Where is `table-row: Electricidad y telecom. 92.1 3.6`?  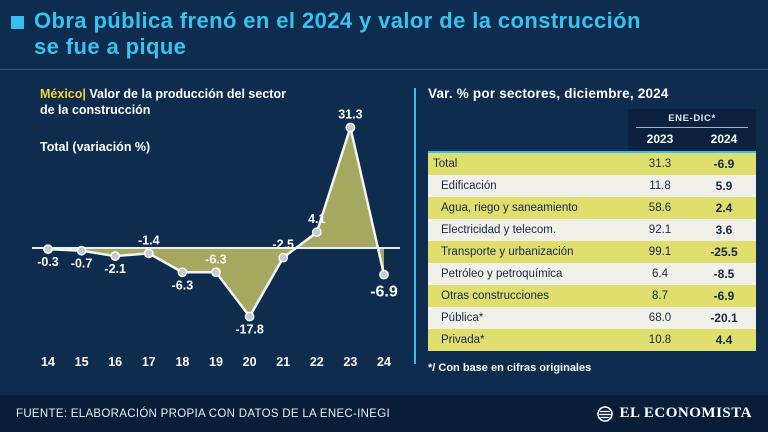
table-row: Electricidad y telecom. 92.1 3.6 is located at coordinates (592, 230).